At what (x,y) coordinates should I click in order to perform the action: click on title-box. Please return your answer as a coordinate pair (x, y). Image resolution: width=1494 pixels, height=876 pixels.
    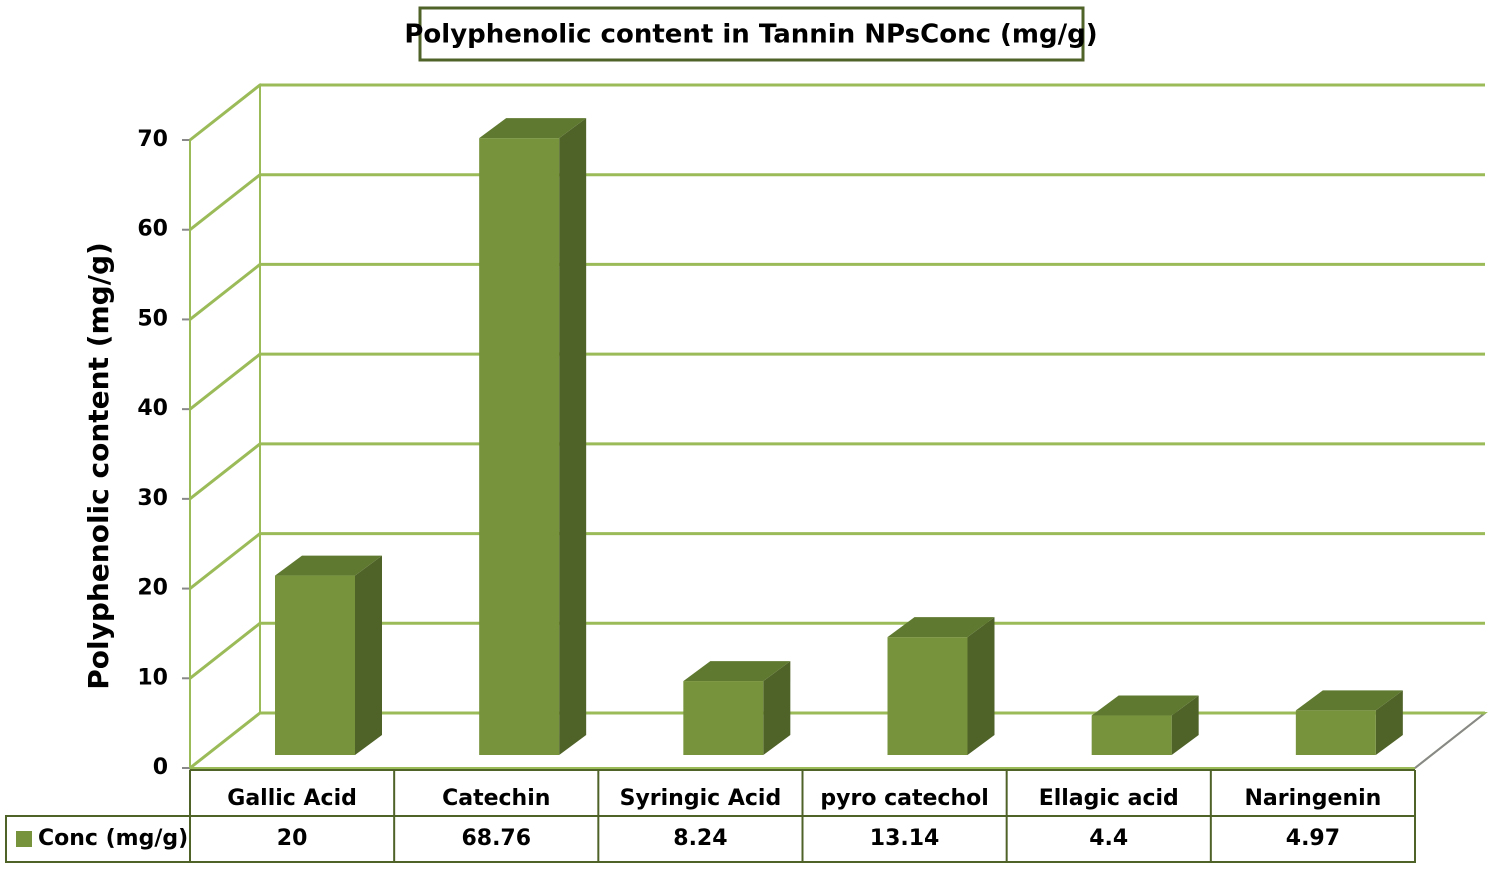
    Looking at the image, I should click on (751, 34).